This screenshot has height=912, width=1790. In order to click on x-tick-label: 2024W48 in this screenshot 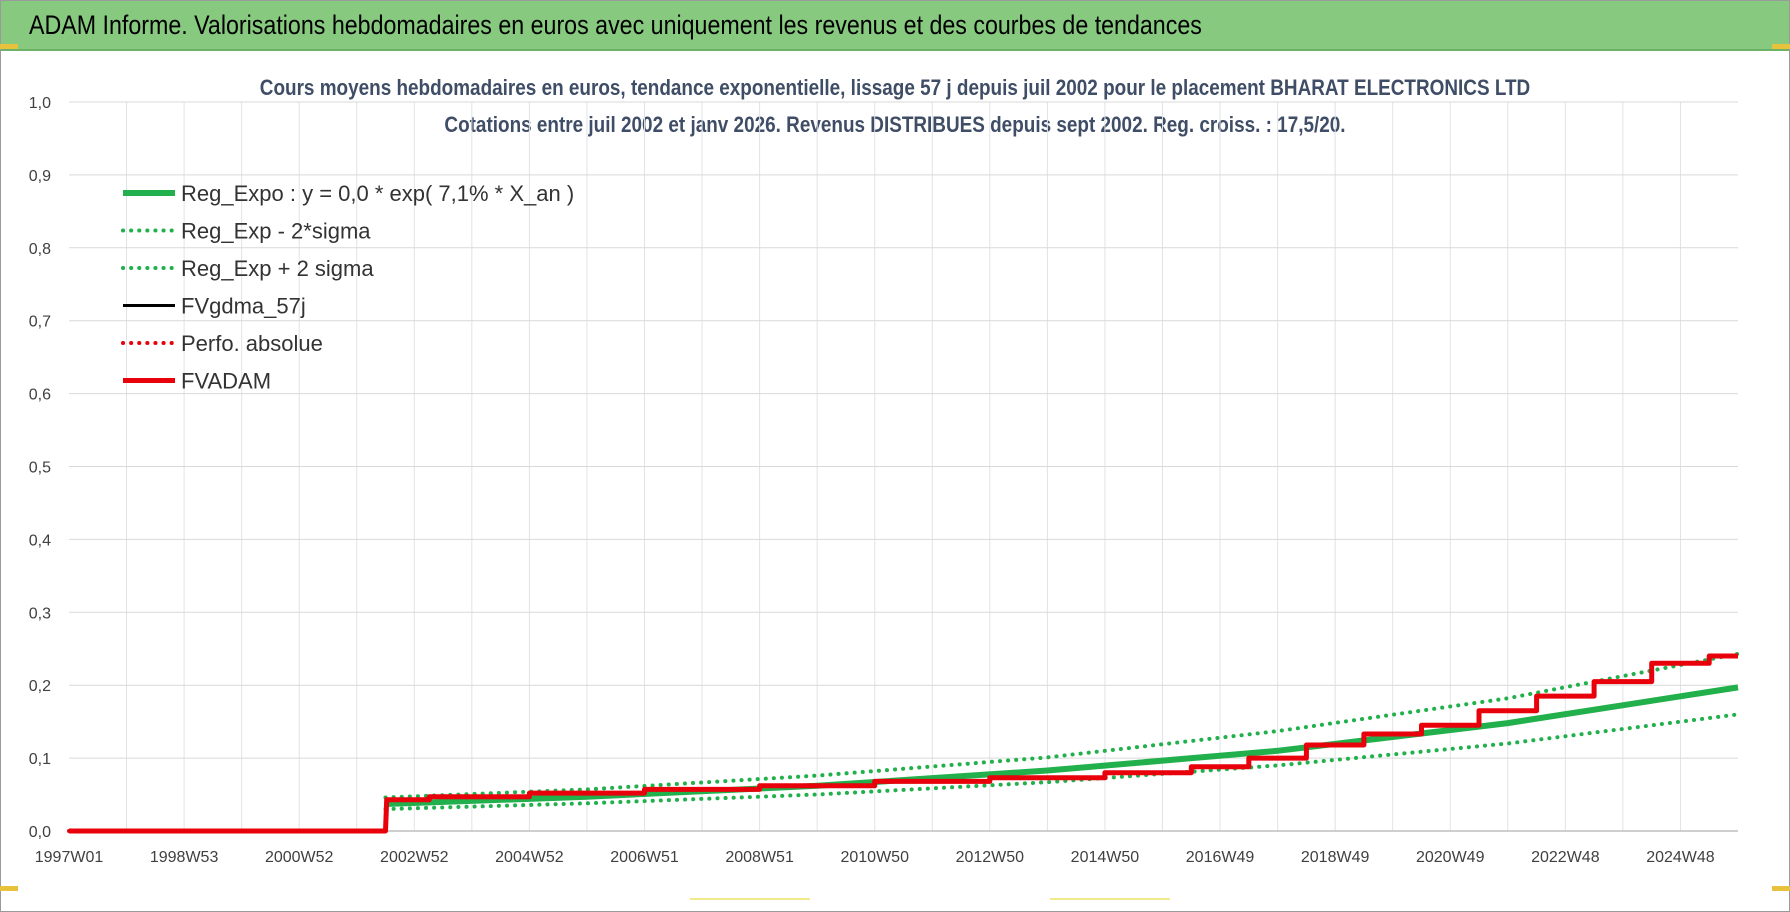, I will do `click(1680, 857)`.